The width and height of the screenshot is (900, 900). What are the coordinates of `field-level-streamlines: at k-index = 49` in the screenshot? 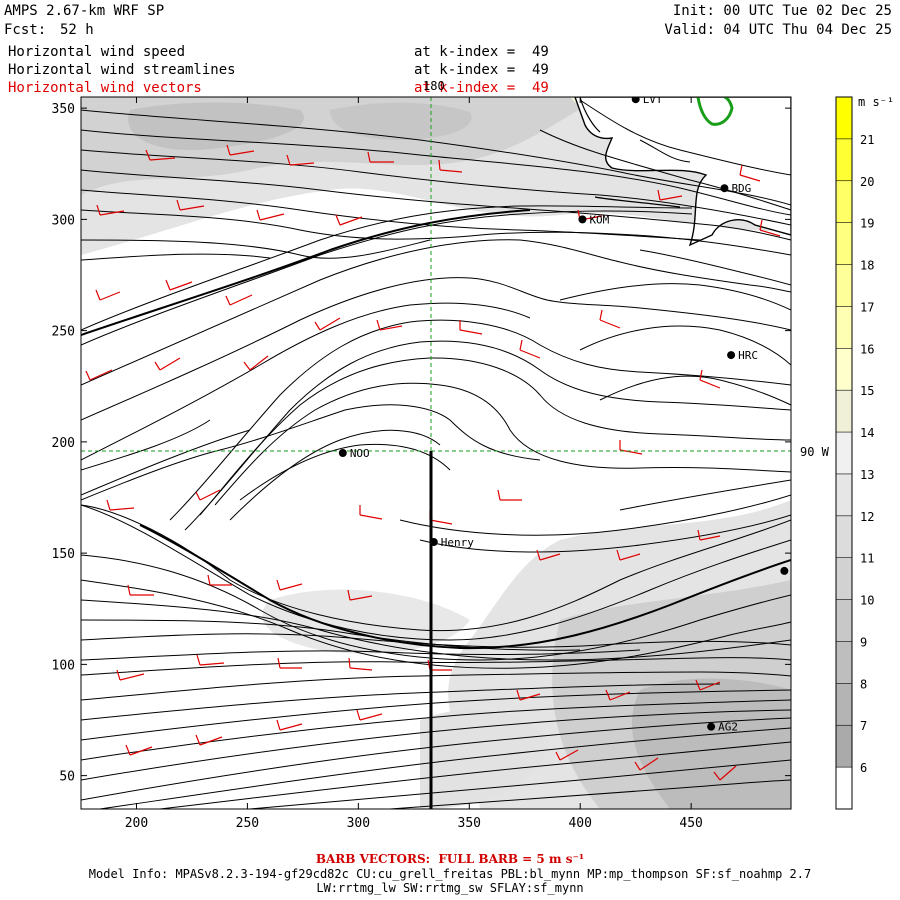 It's located at (481, 70).